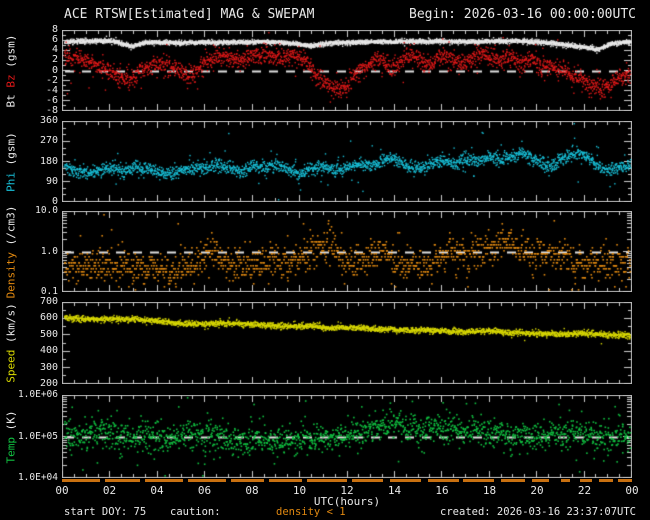  I want to click on x-tick-label: 02, so click(109, 490).